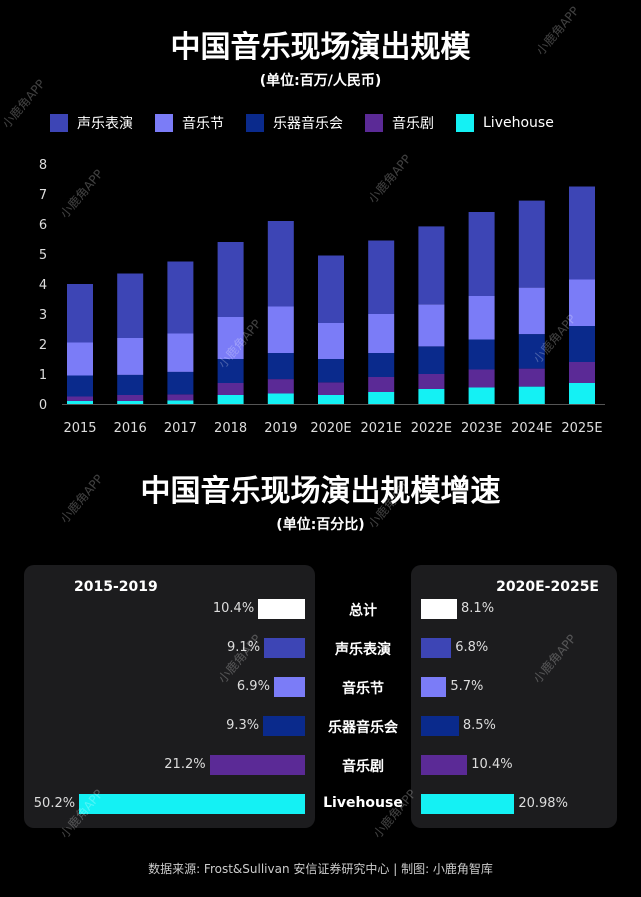 This screenshot has height=897, width=641. I want to click on y-tick-label: 3, so click(43, 315).